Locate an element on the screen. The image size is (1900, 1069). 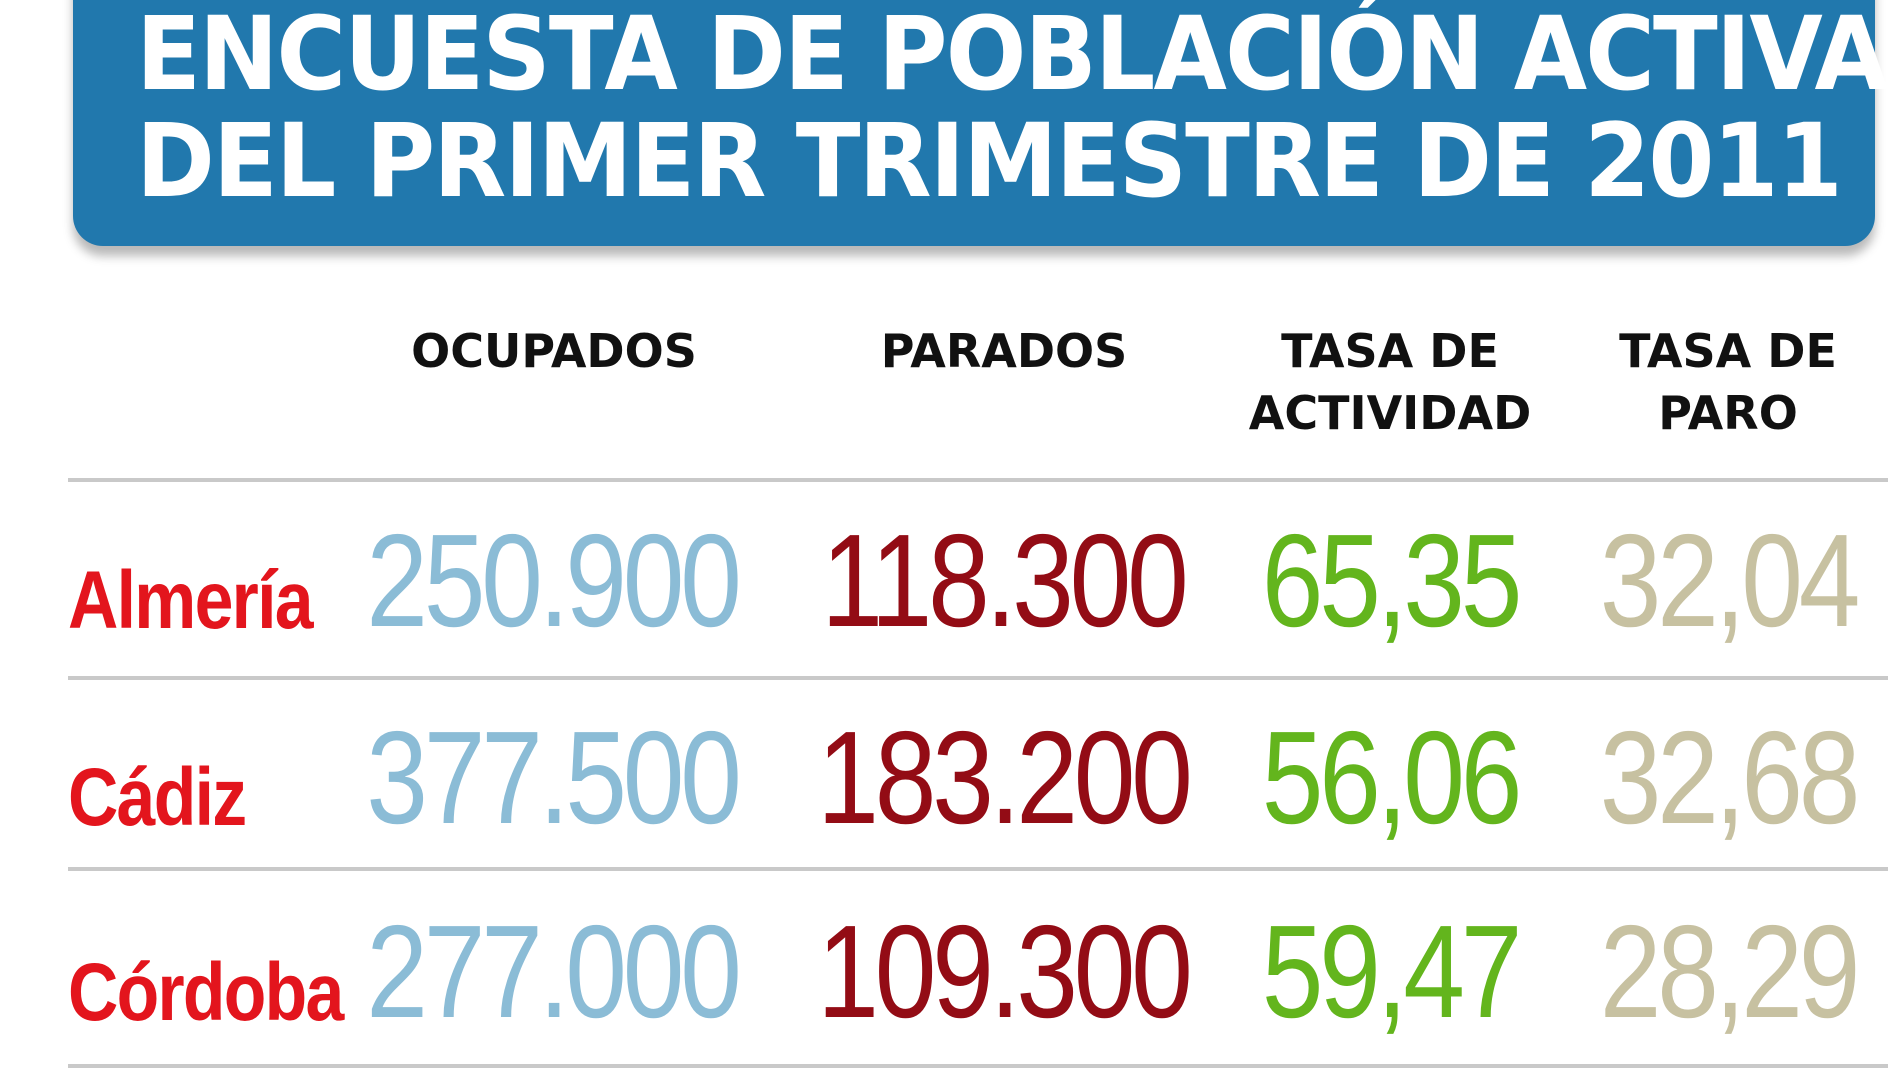
tasa-actividad-value: 65,35 is located at coordinates (1392, 580).